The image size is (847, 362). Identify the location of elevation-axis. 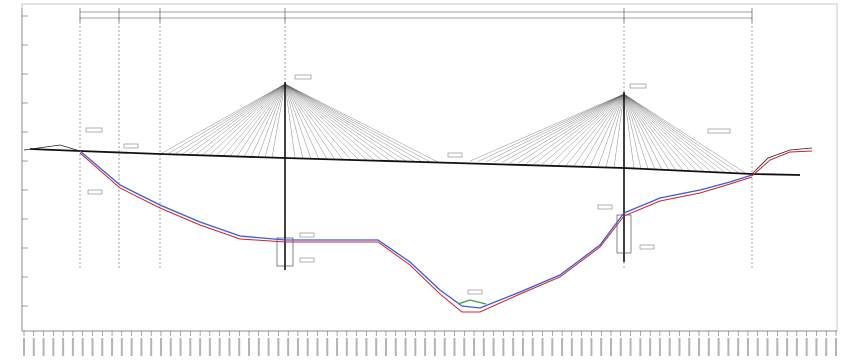
(25, 169).